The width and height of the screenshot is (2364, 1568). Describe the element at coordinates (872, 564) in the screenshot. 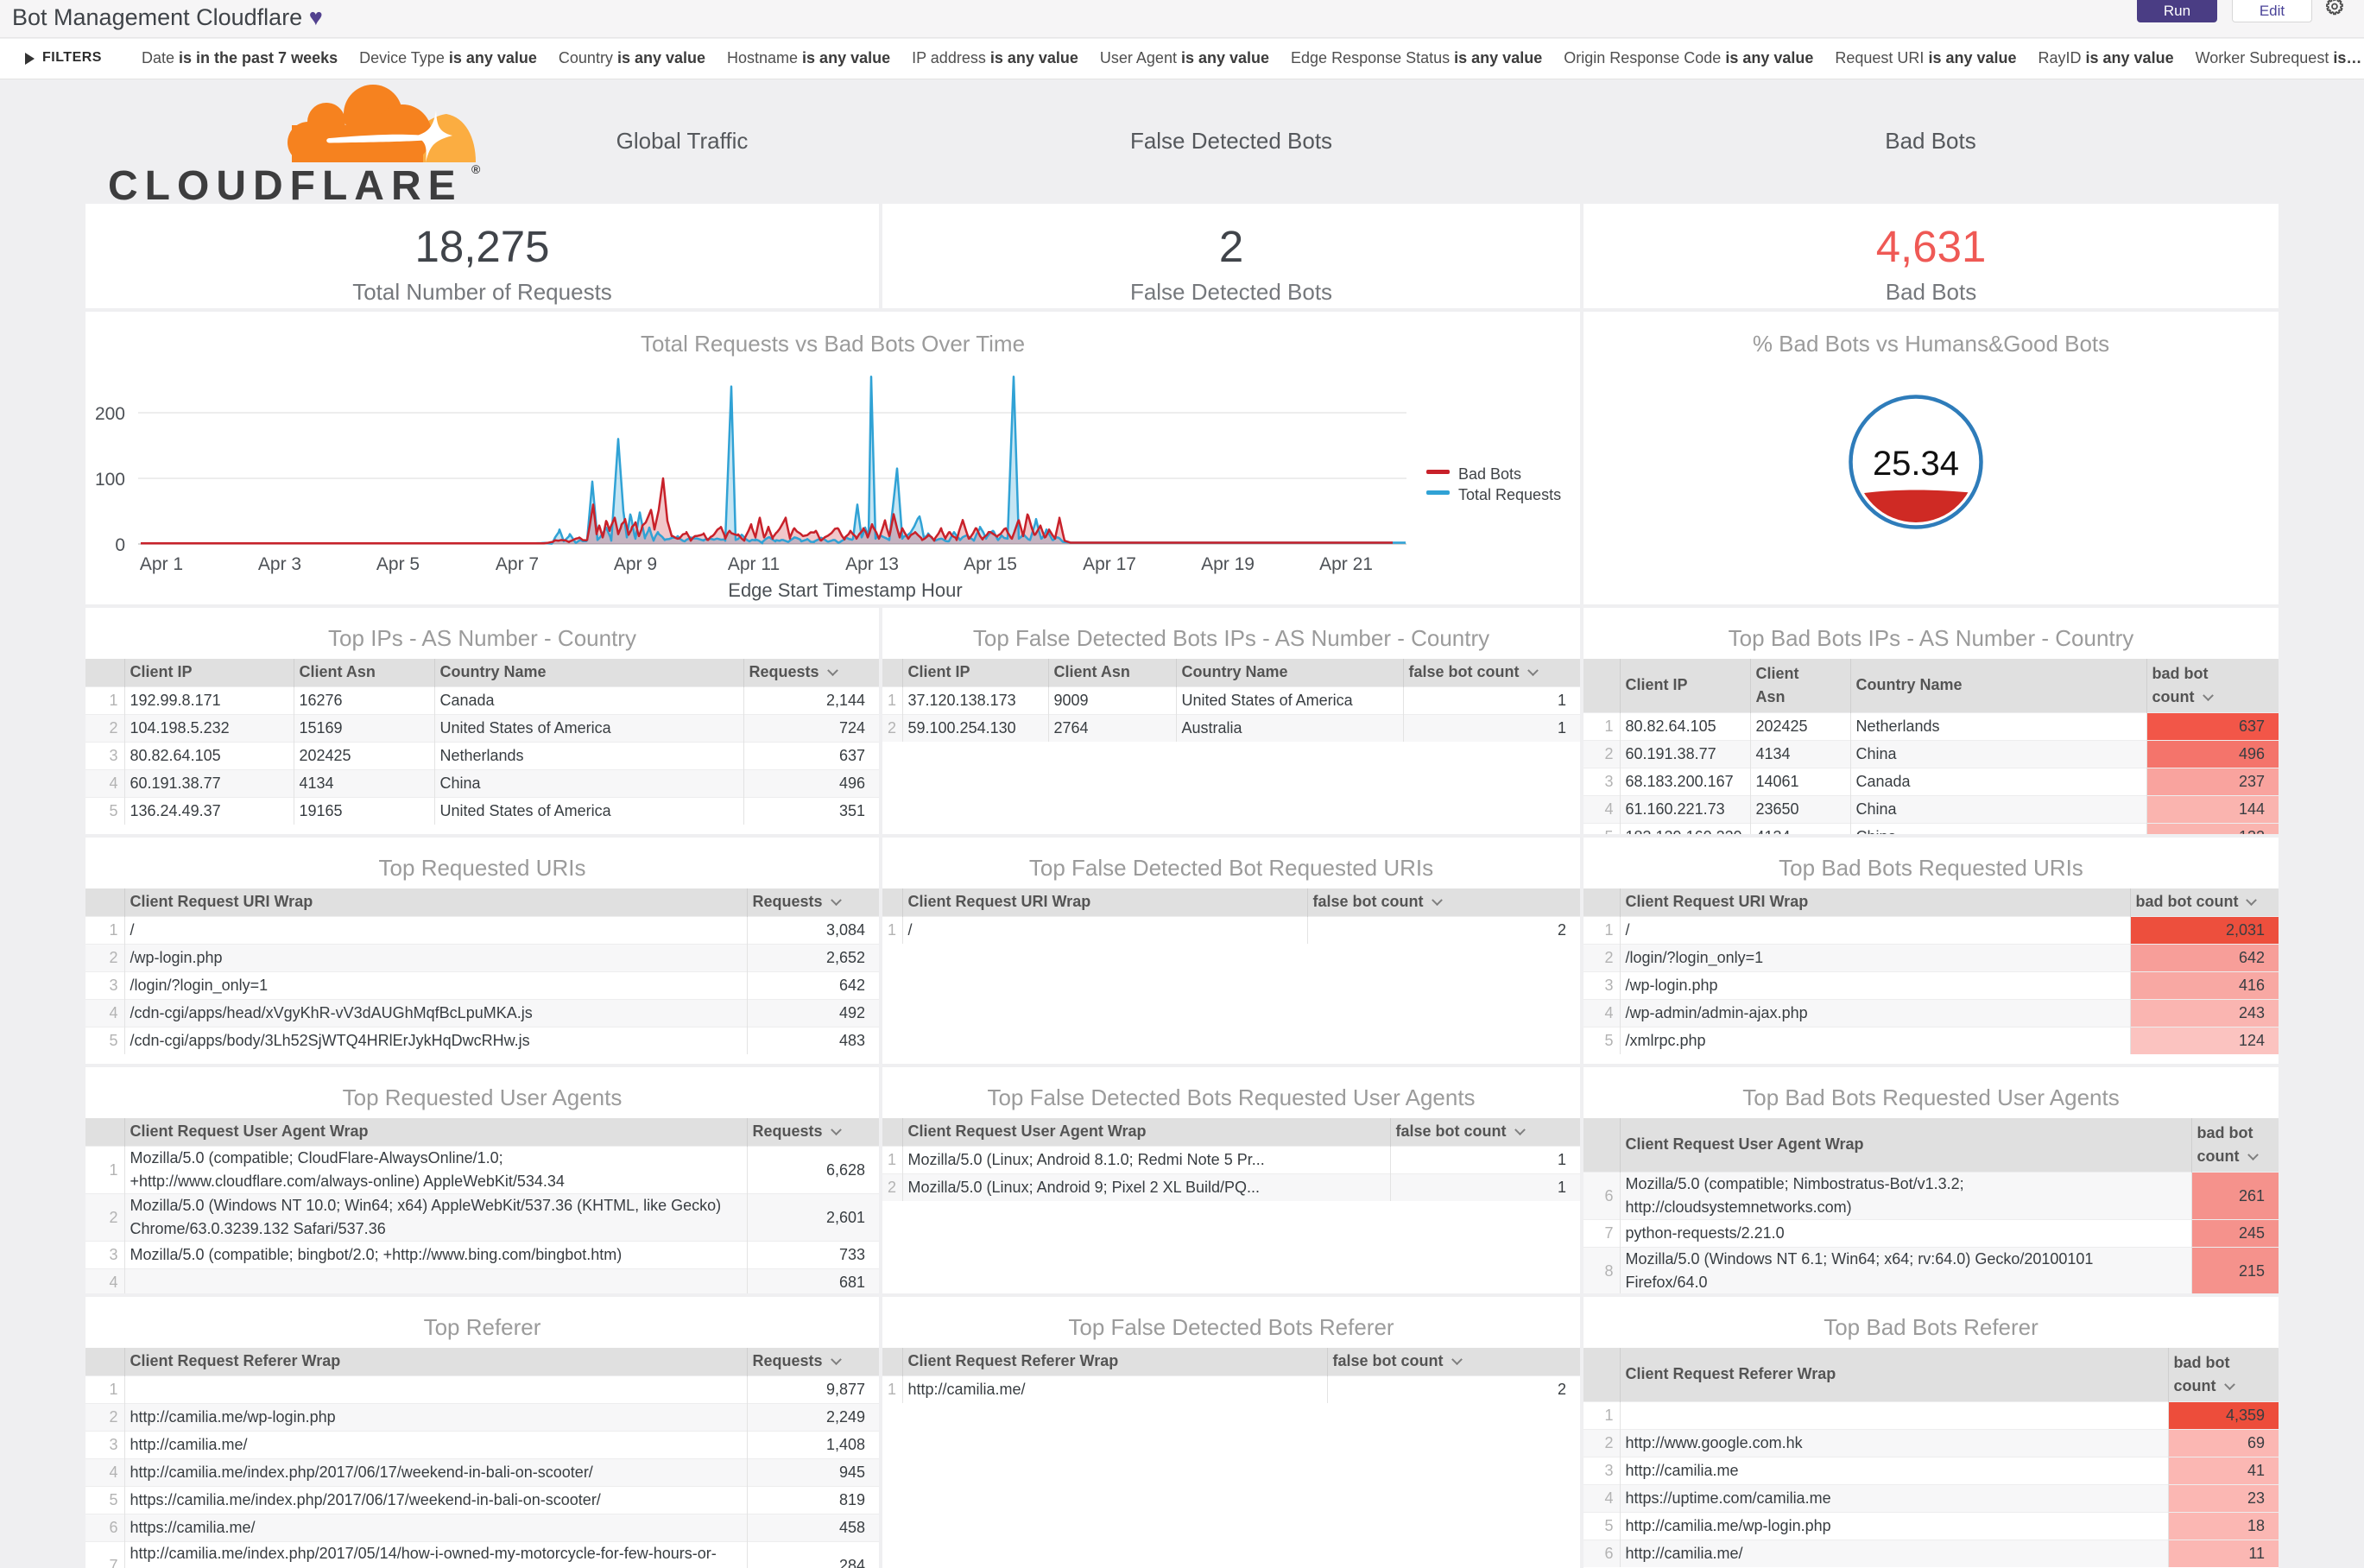

I see `svg-text: Apr 13` at that location.